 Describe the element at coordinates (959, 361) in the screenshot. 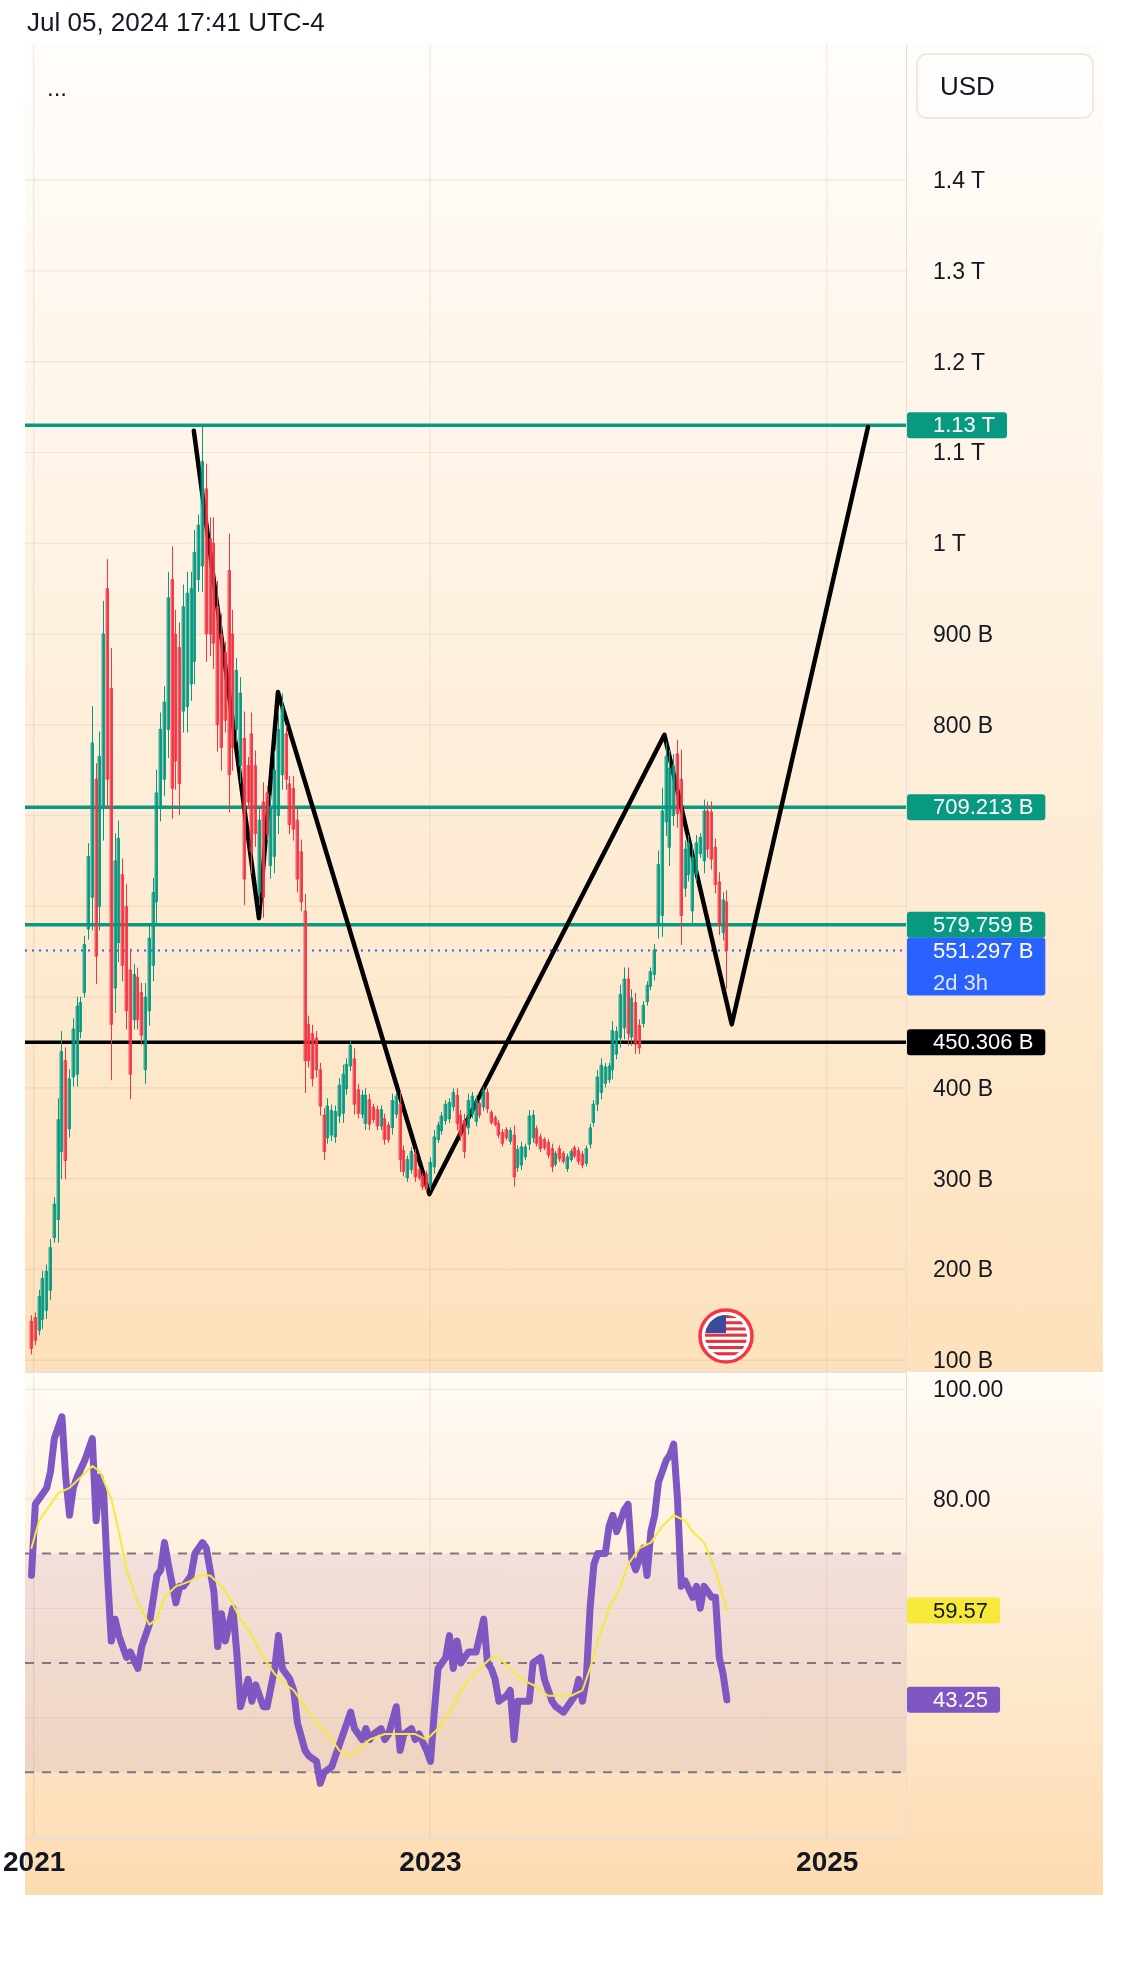

I see `y-tick-label: 1.2 T` at that location.